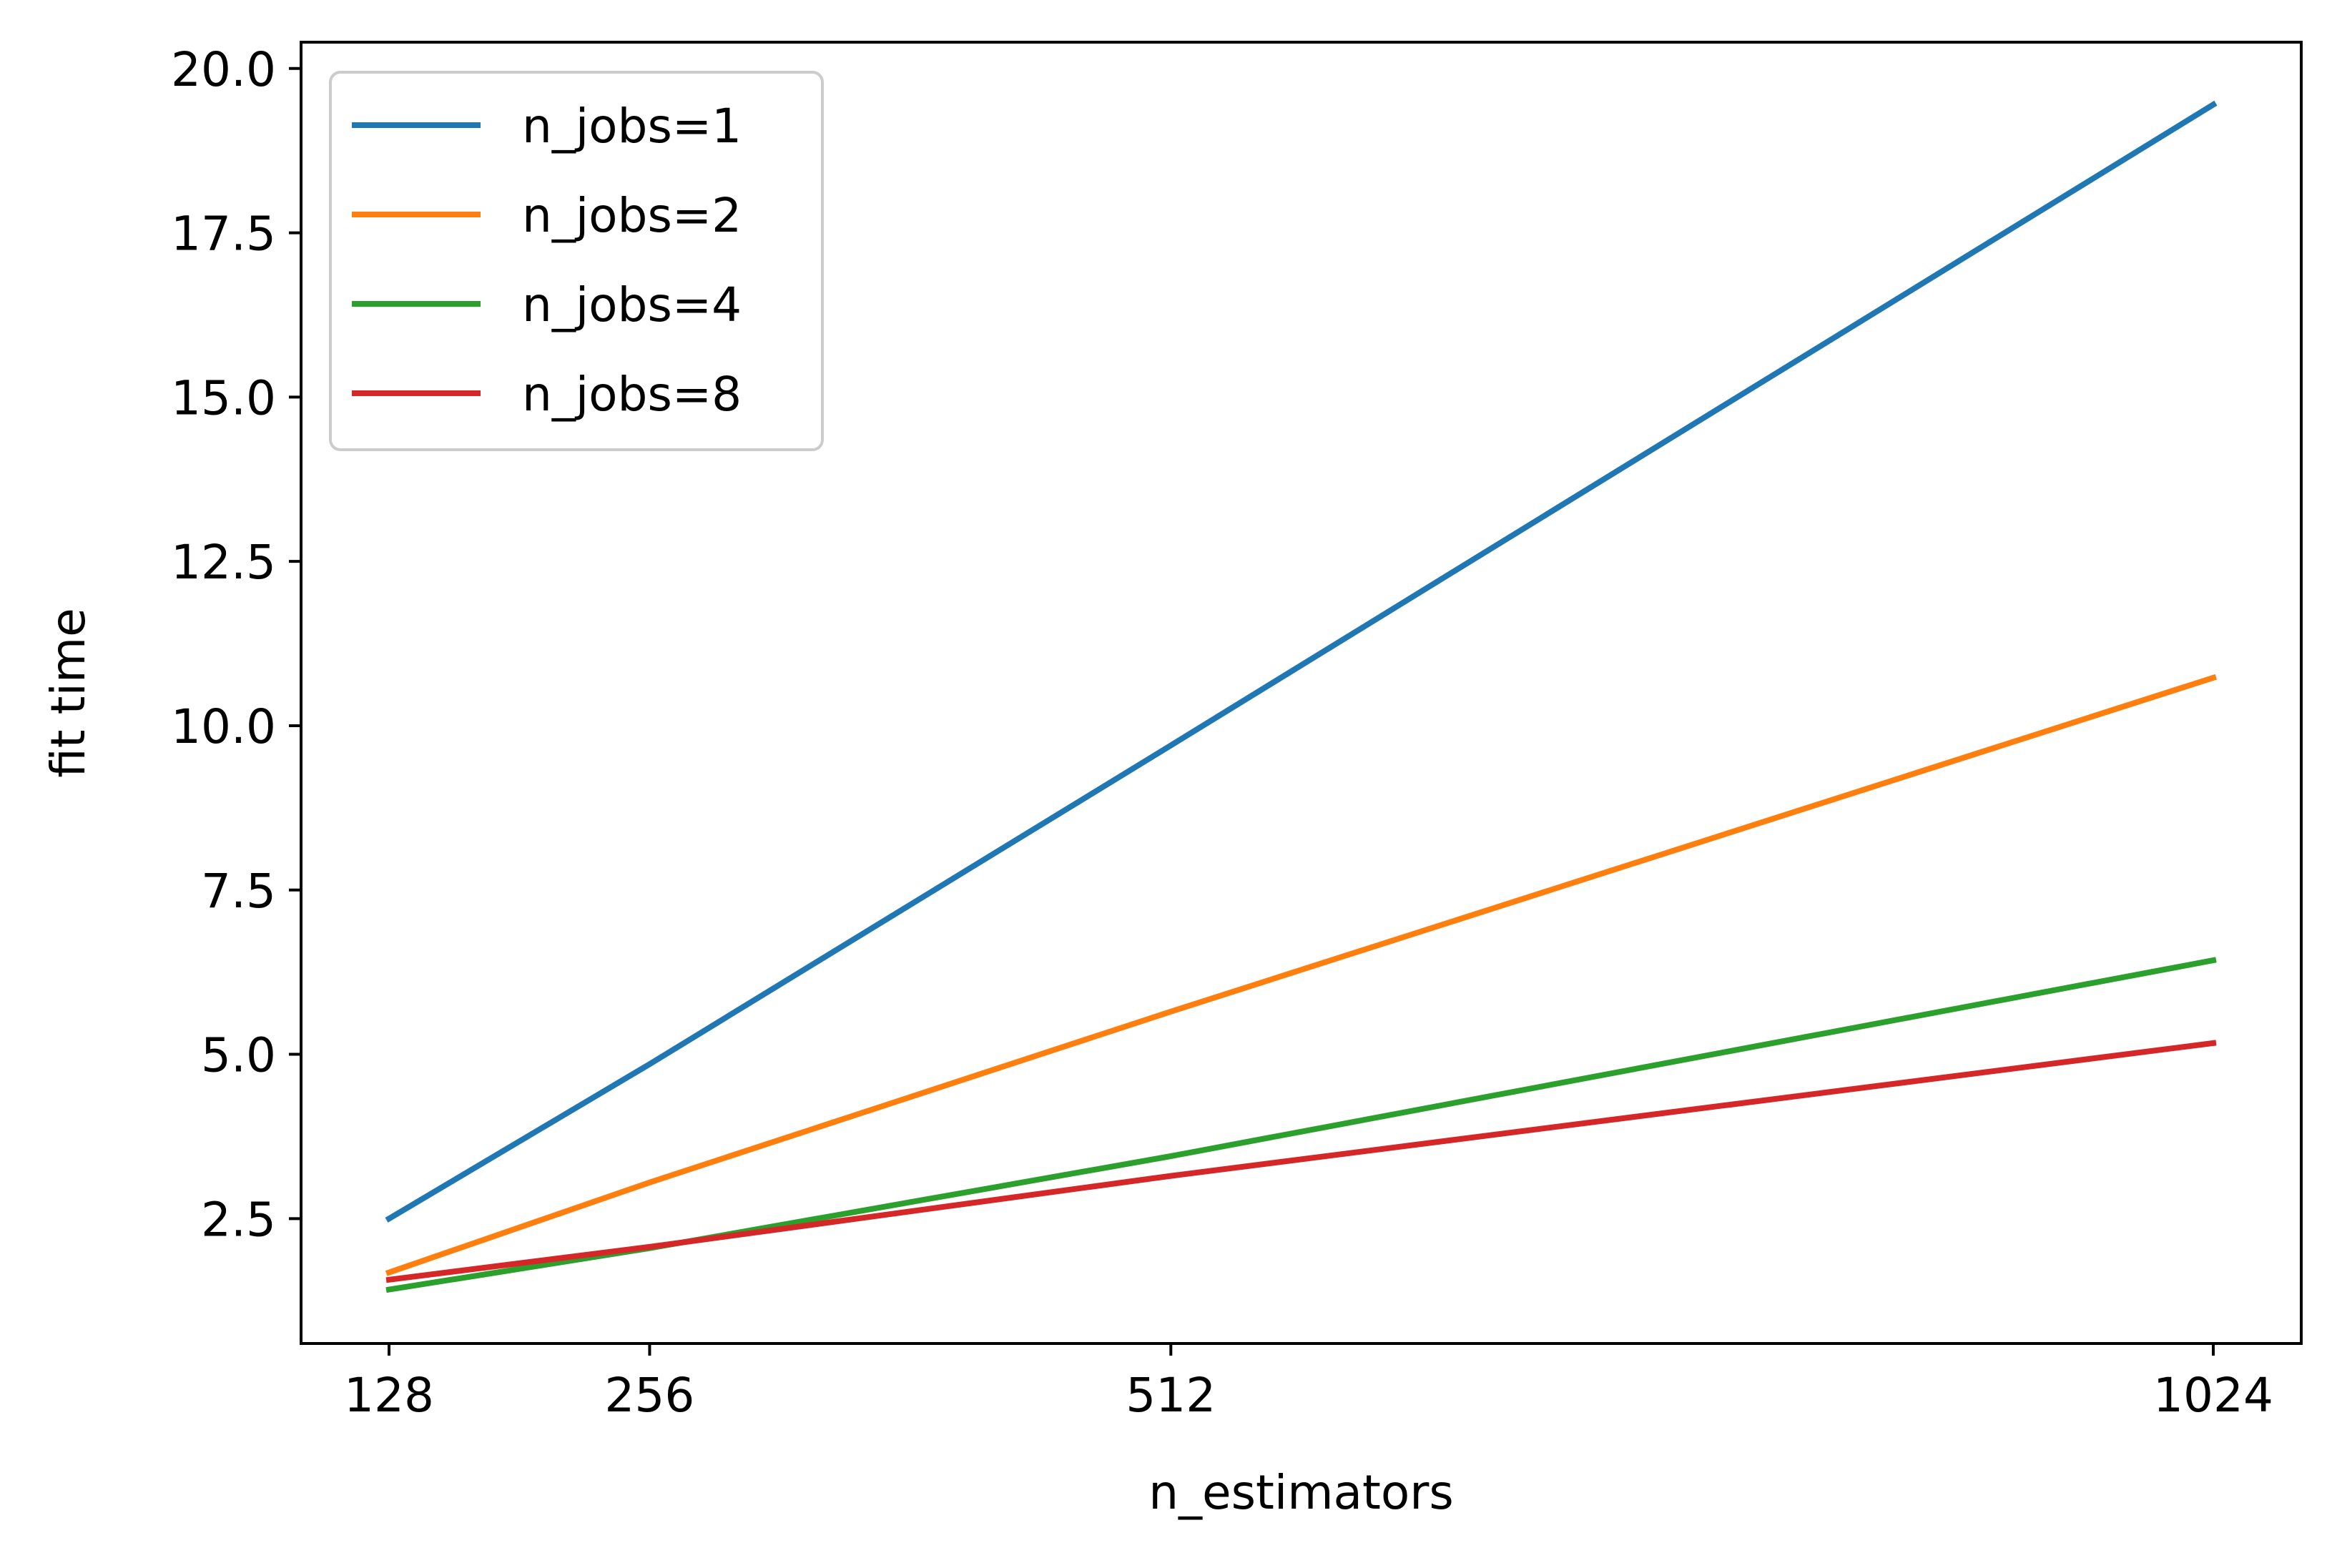  What do you see at coordinates (632, 215) in the screenshot?
I see `legend-label: n_jobs=2` at bounding box center [632, 215].